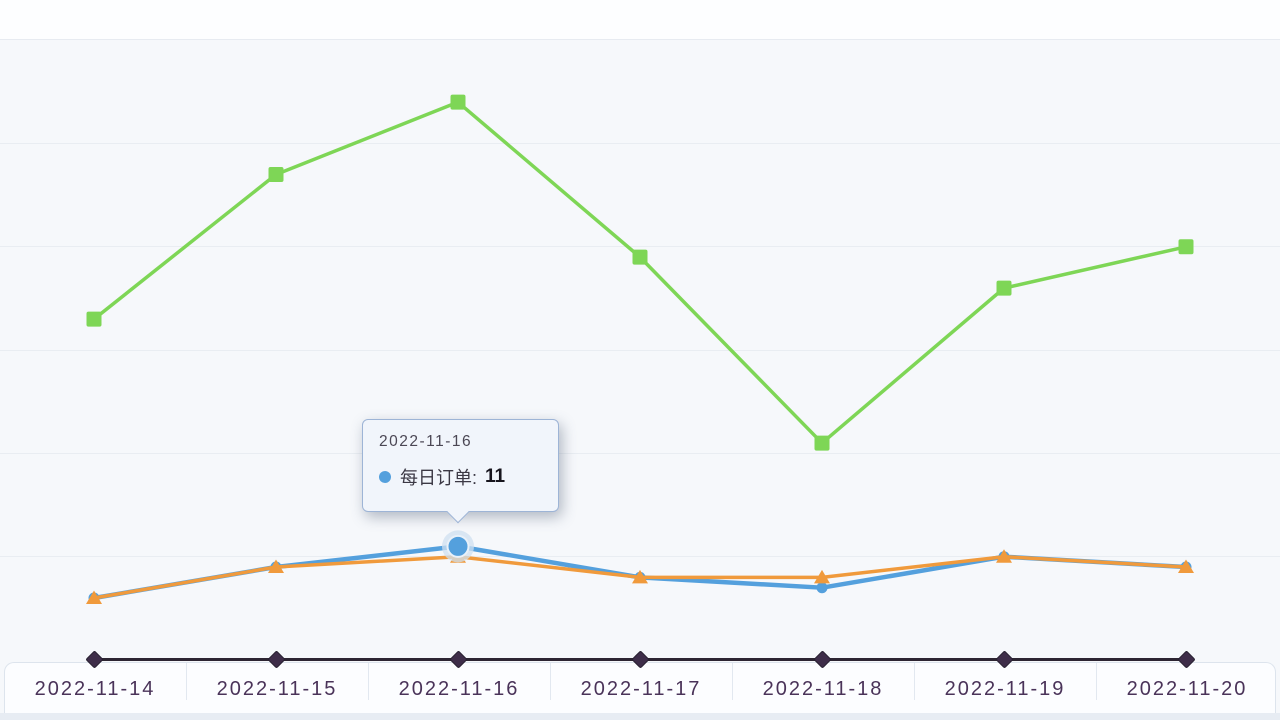  I want to click on x-axis-label: 2022-11-20, so click(1187, 689).